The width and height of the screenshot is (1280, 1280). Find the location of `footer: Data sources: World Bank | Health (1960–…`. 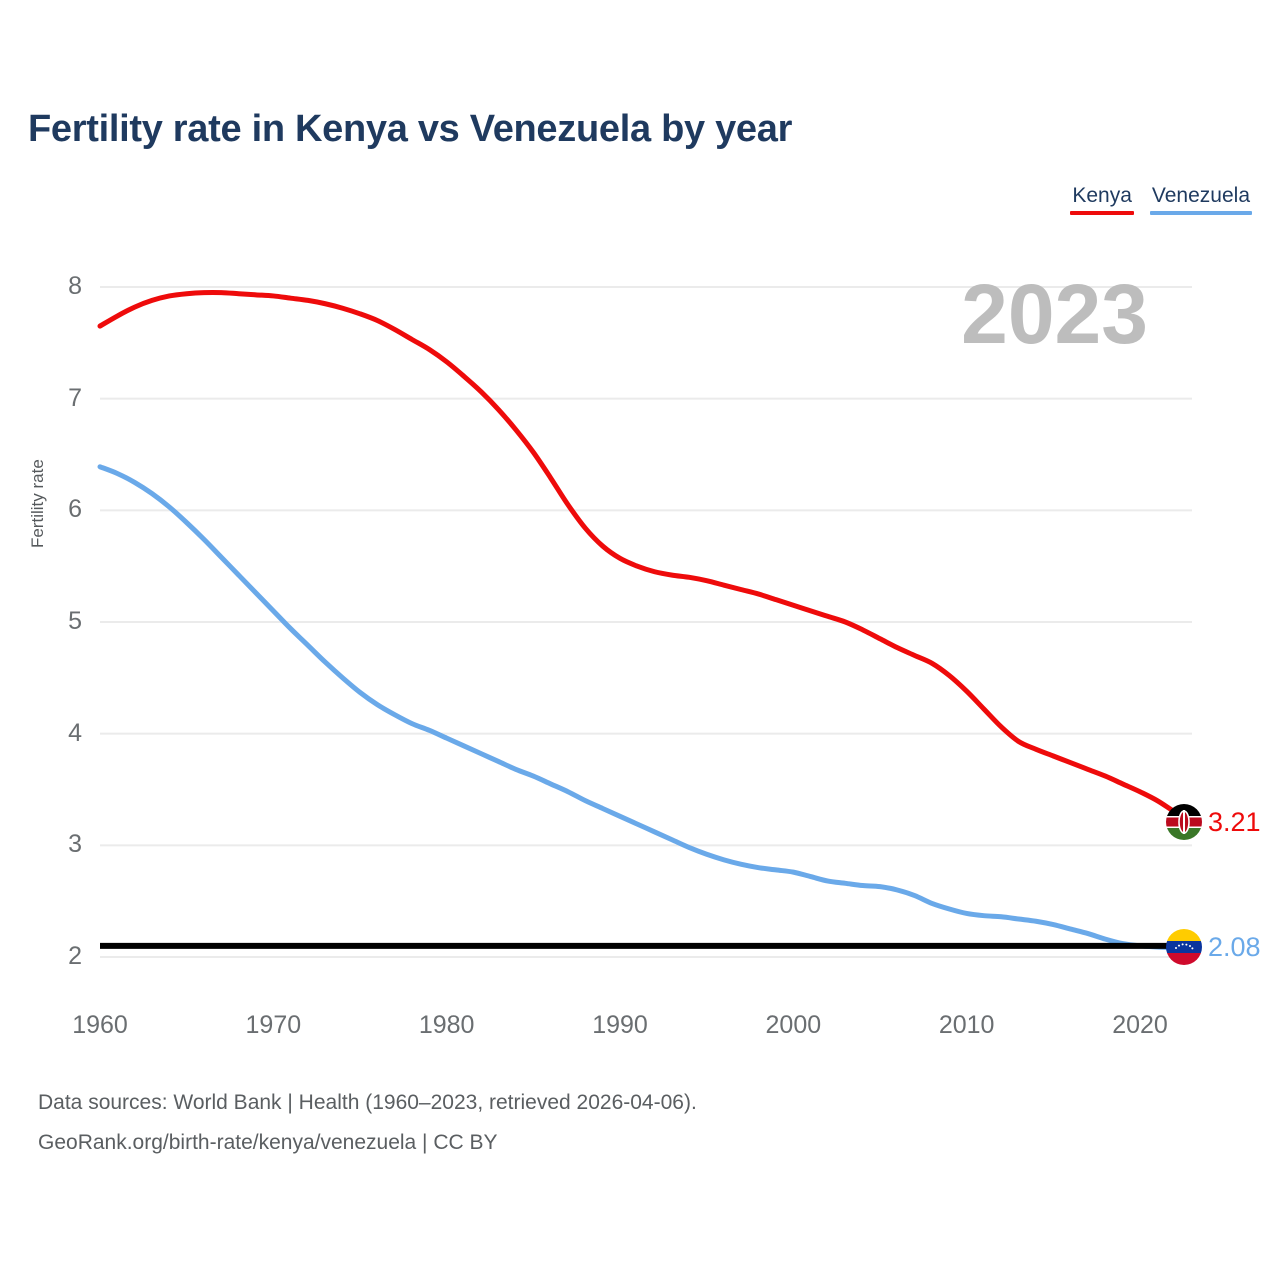

footer: Data sources: World Bank | Health (1960–… is located at coordinates (367, 1123).